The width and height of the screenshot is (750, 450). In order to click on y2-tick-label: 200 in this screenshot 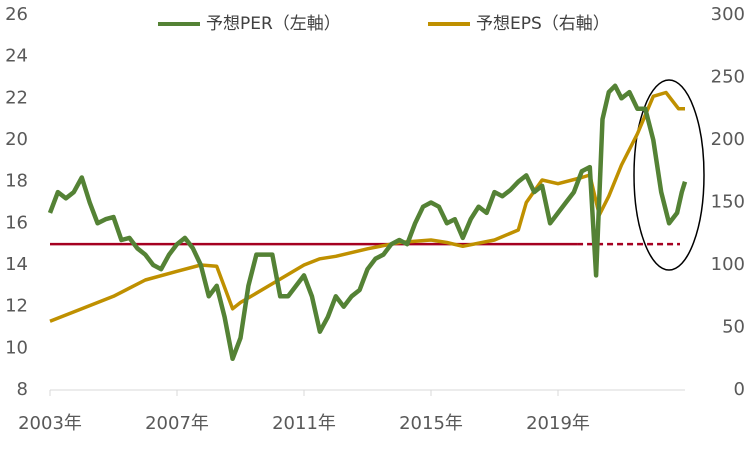, I will do `click(728, 139)`.